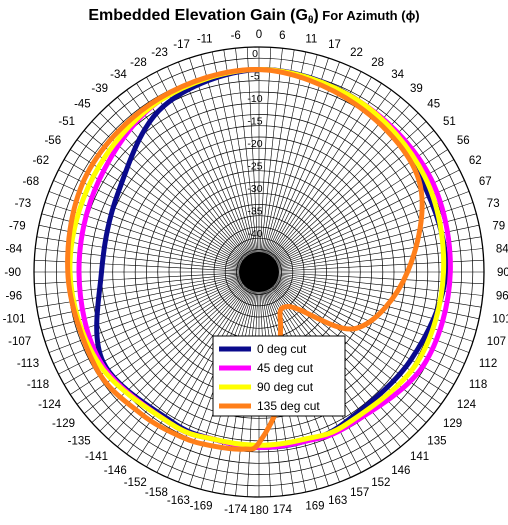 The width and height of the screenshot is (508, 525). I want to click on center-hub, so click(259, 272).